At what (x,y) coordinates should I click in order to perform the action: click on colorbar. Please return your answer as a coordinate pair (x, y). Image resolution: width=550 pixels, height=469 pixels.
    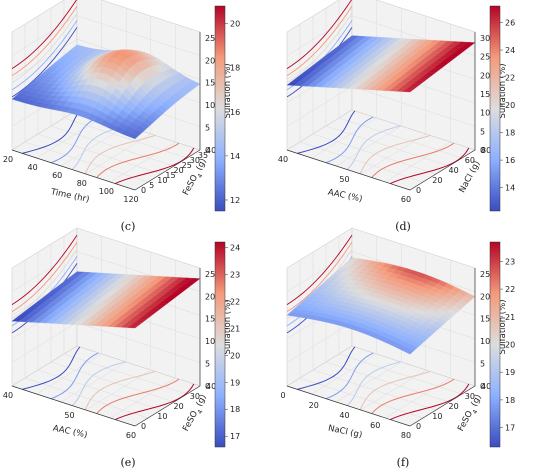
    Looking at the image, I should click on (220, 108).